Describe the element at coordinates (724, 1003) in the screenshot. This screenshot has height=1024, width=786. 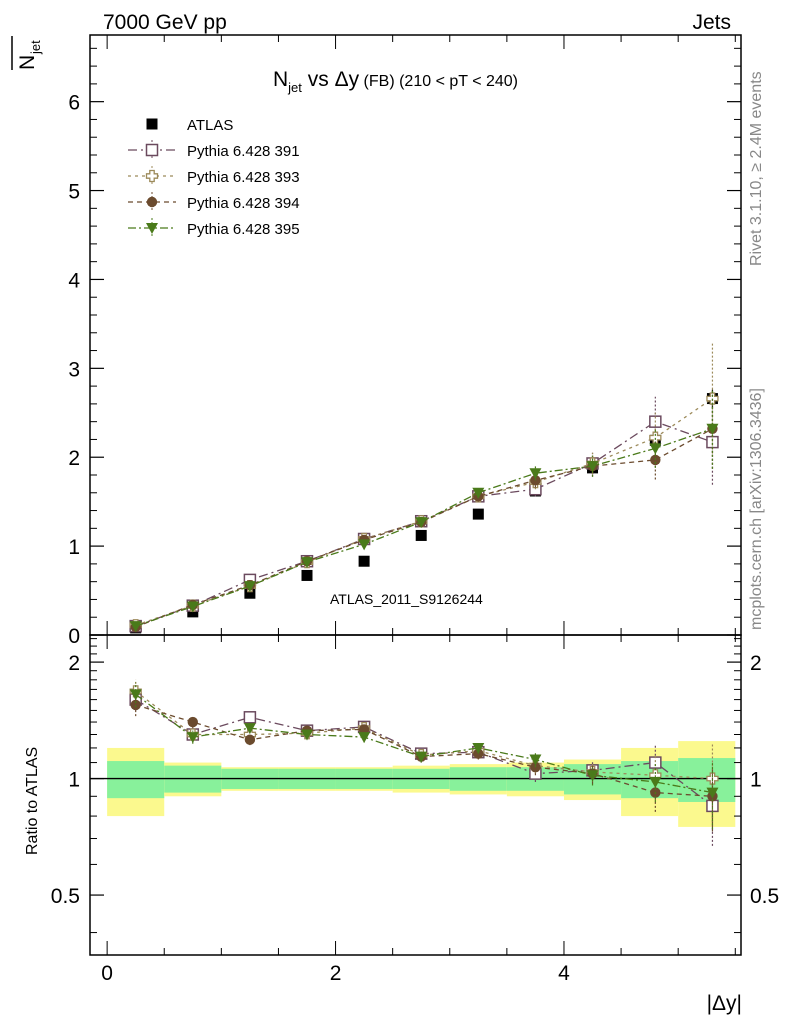
I see `x-axis-label: |Δy|` at that location.